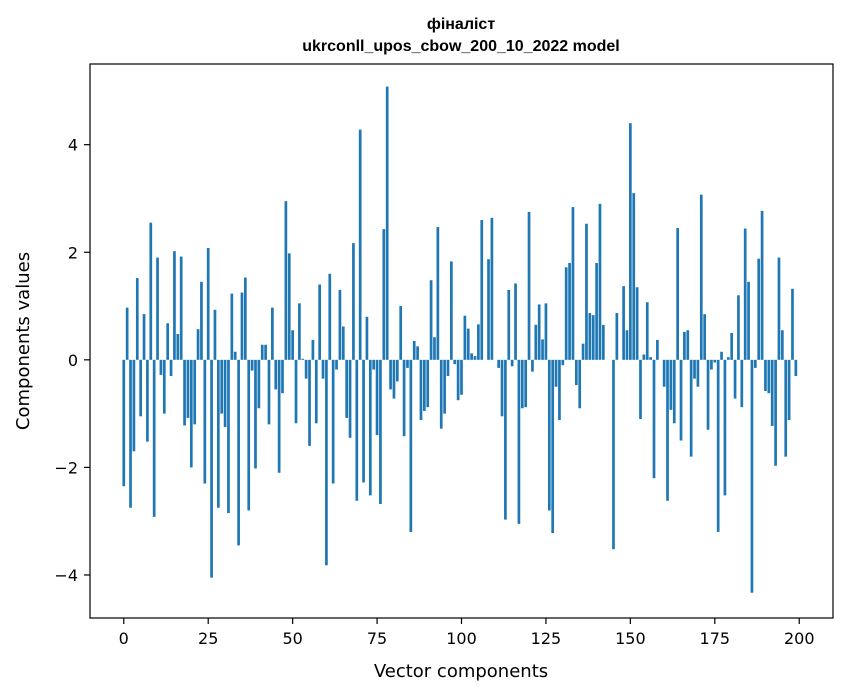  I want to click on y-axis-ticks: −4 −2 0 2 4, so click(72, 360).